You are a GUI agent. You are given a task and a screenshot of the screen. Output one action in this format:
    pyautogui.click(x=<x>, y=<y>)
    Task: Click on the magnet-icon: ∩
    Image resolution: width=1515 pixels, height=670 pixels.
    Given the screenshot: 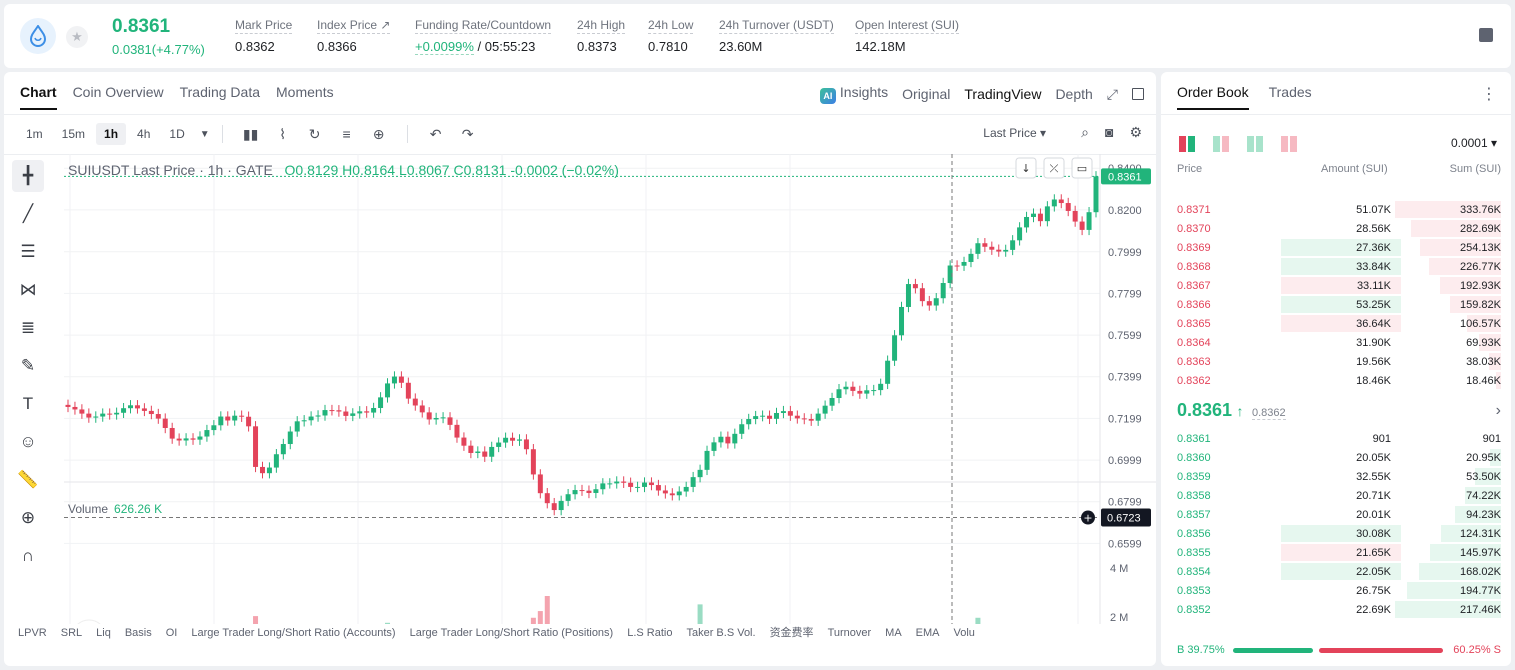 What is the action you would take?
    pyautogui.click(x=28, y=555)
    